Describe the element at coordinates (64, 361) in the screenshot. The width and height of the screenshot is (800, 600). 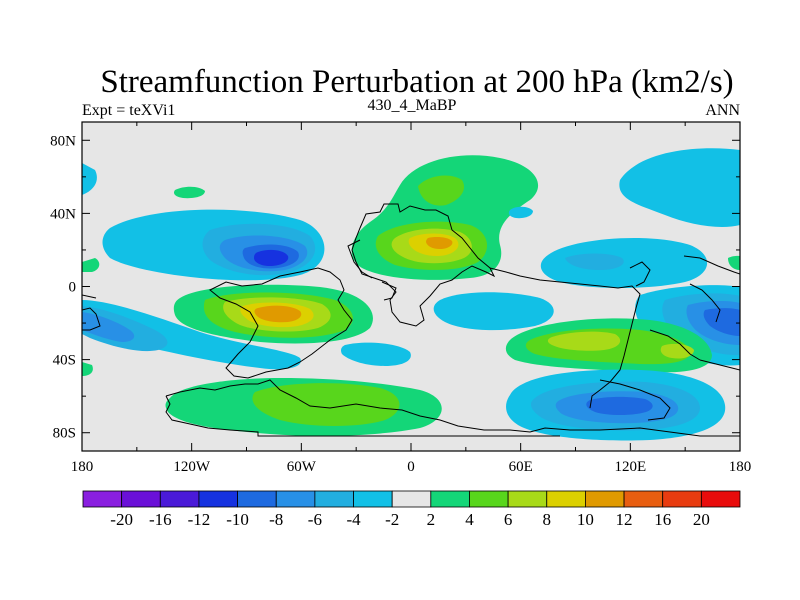
I see `y-tick-label: 40S` at that location.